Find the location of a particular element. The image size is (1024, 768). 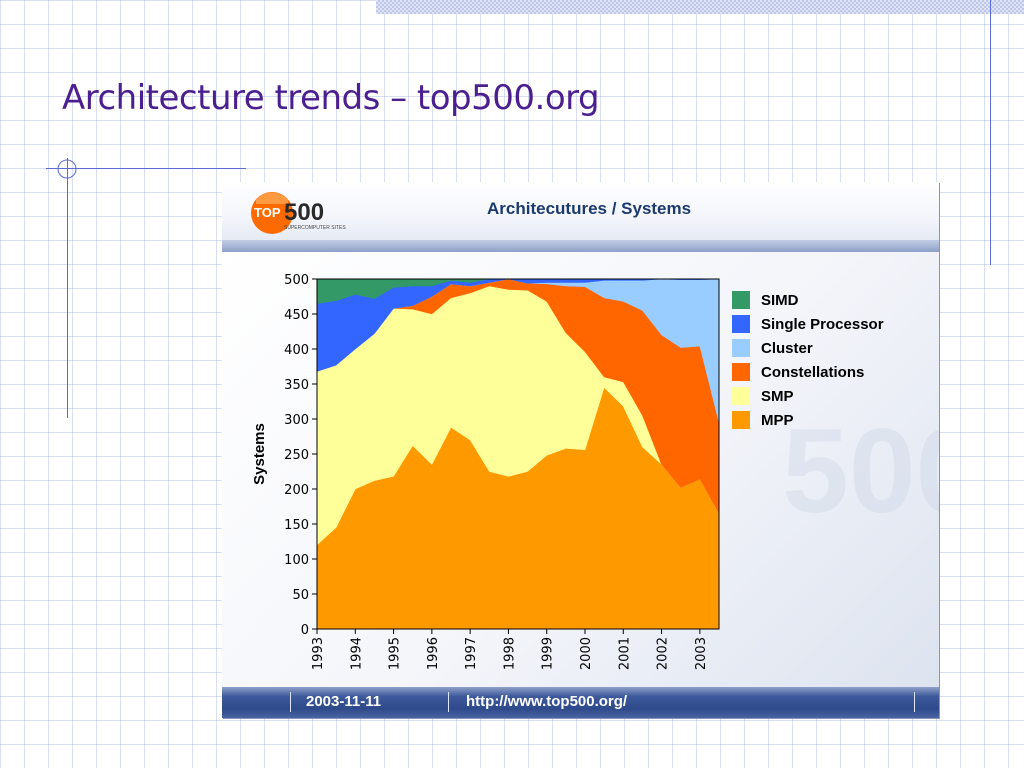

y-tick-label: 300 is located at coordinates (296, 420).